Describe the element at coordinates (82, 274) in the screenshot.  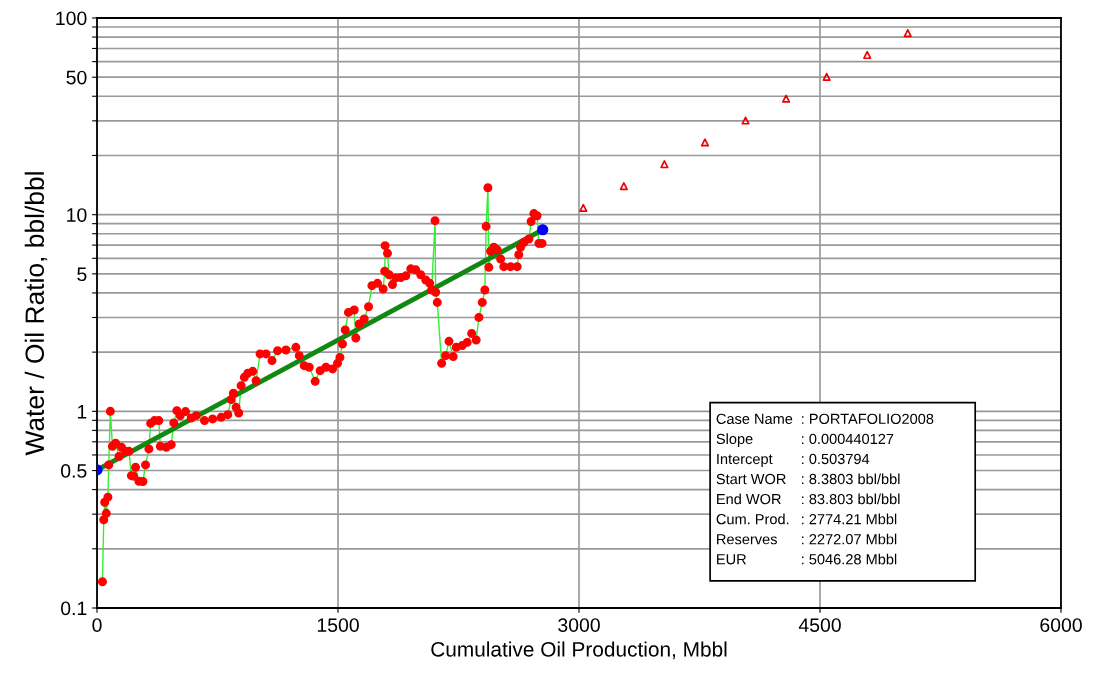
I see `y-tick-label: 5` at that location.